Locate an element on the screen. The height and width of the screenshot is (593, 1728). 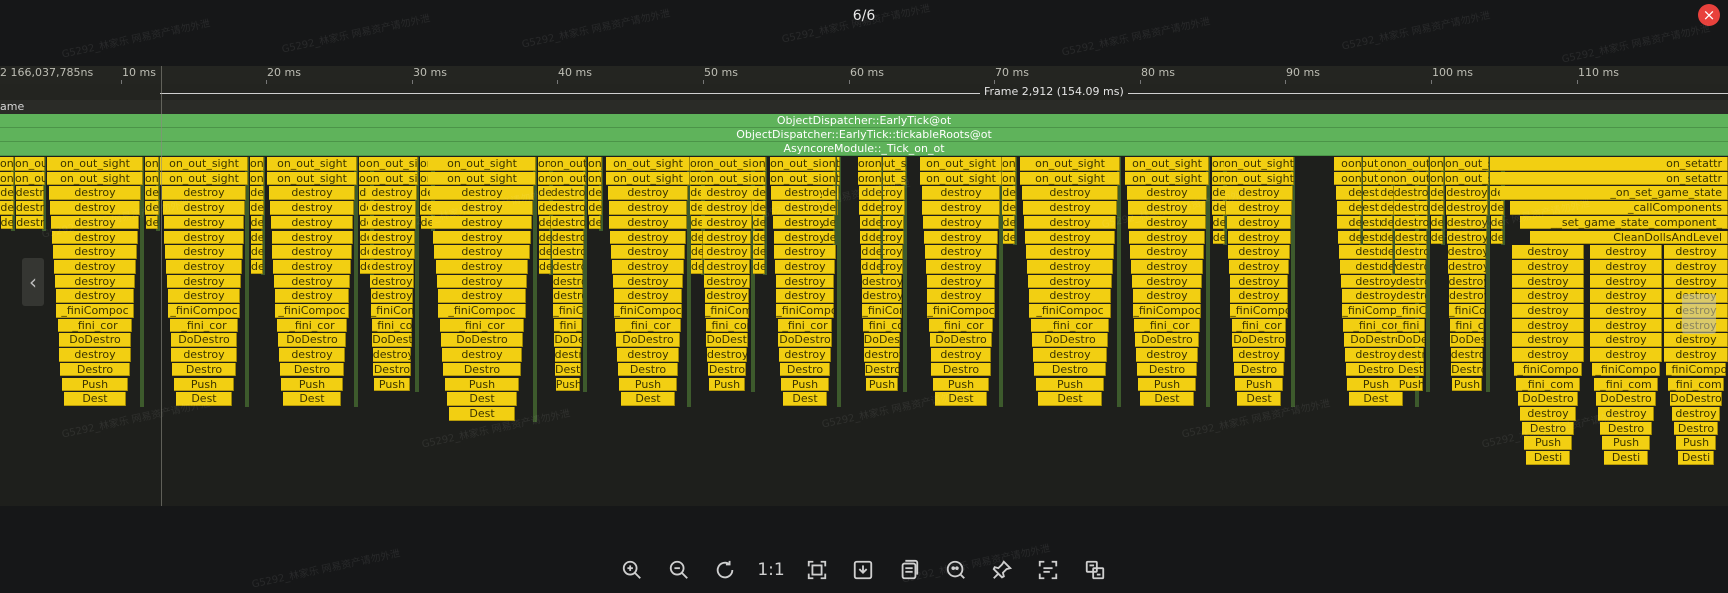
zone-asyncore-tick: AsyncoreModule::_Tick_on_ot is located at coordinates (864, 149).